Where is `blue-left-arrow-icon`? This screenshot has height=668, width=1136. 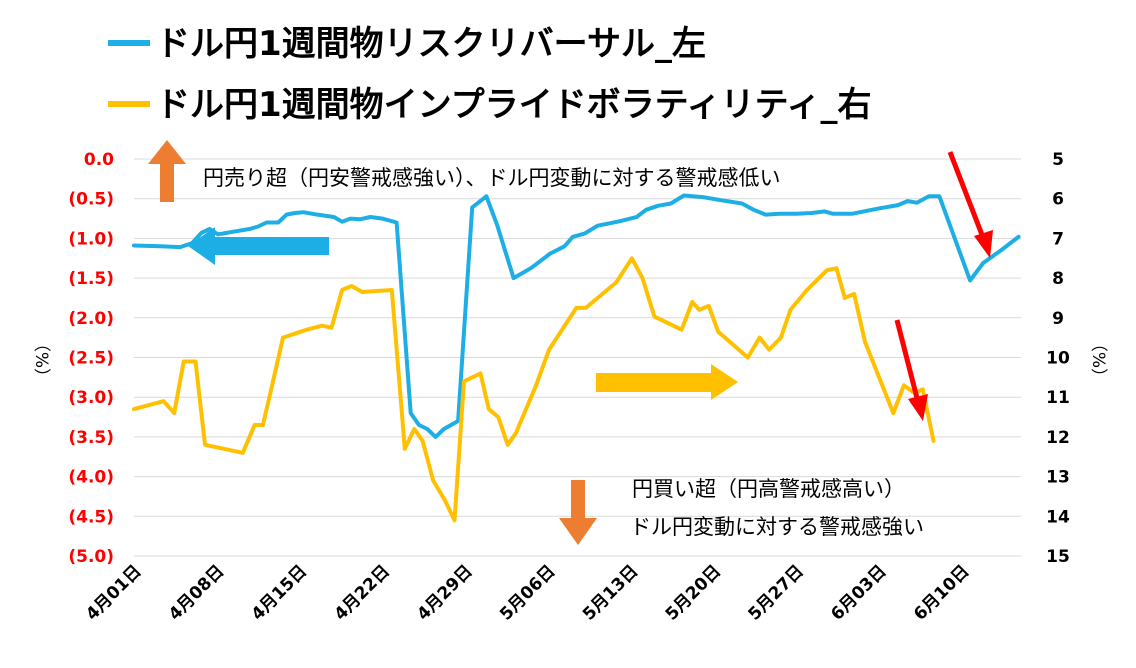
blue-left-arrow-icon is located at coordinates (258, 246).